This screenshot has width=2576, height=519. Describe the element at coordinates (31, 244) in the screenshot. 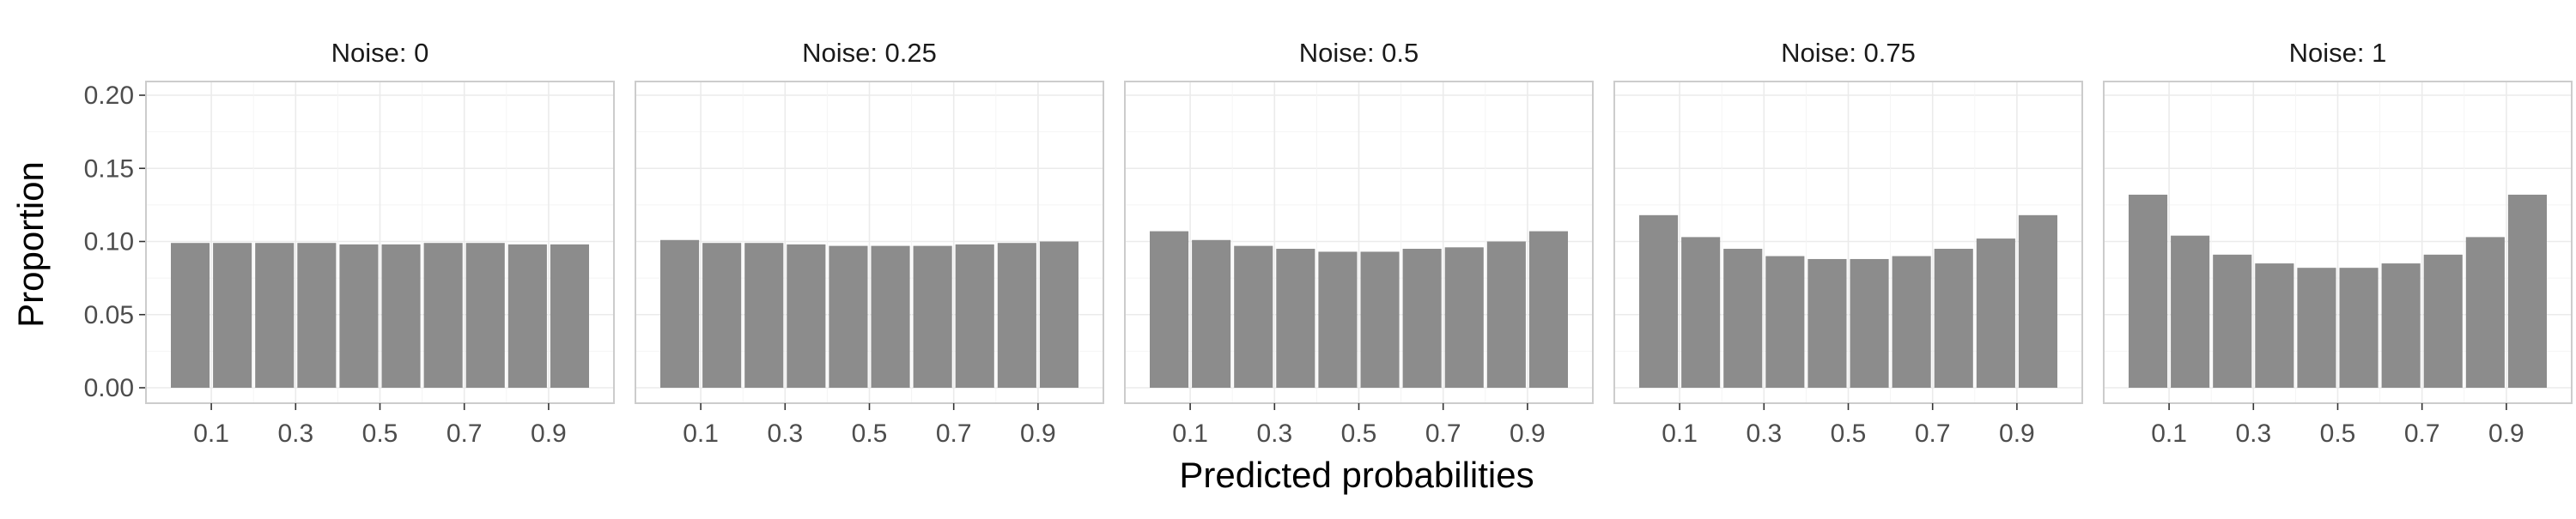

I see `y-axis-title: Proportion` at that location.